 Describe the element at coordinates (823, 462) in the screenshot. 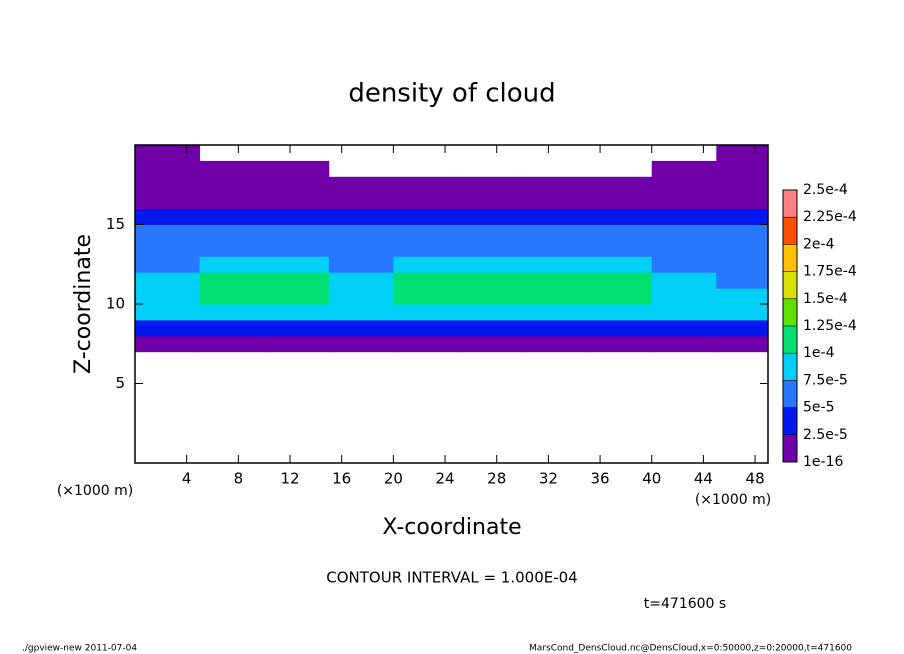

I see `colorbar-label: 1e-16` at that location.